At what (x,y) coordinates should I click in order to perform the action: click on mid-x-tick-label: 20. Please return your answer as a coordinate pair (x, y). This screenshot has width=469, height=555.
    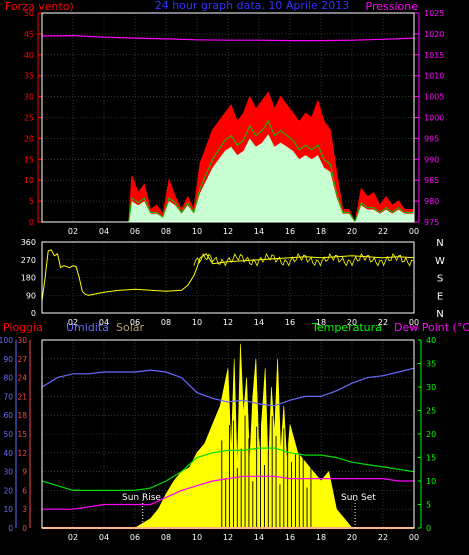
    Looking at the image, I should click on (352, 322).